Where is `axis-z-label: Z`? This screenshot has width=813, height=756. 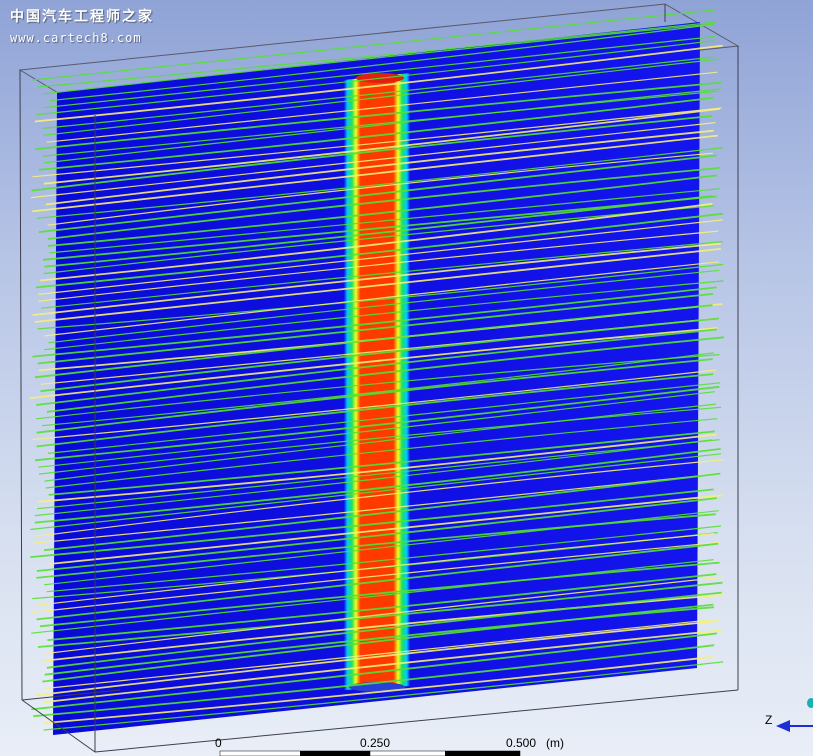 axis-z-label: Z is located at coordinates (769, 720).